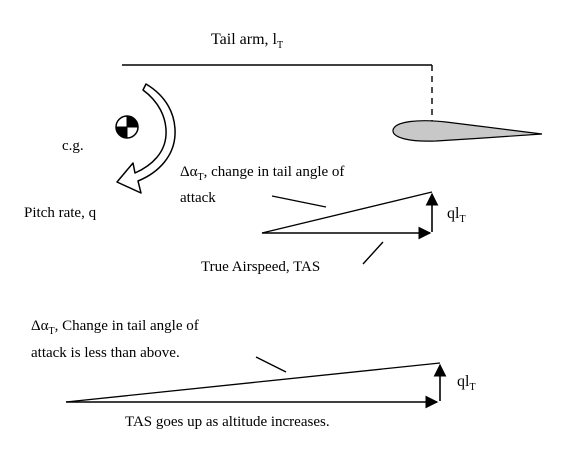 Image resolution: width=563 pixels, height=462 pixels. What do you see at coordinates (373, 253) in the screenshot?
I see `tas-pointer-top` at bounding box center [373, 253].